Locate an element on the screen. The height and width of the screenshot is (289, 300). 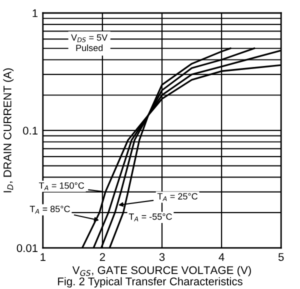
x-tick-label: 2 is located at coordinates (102, 257).